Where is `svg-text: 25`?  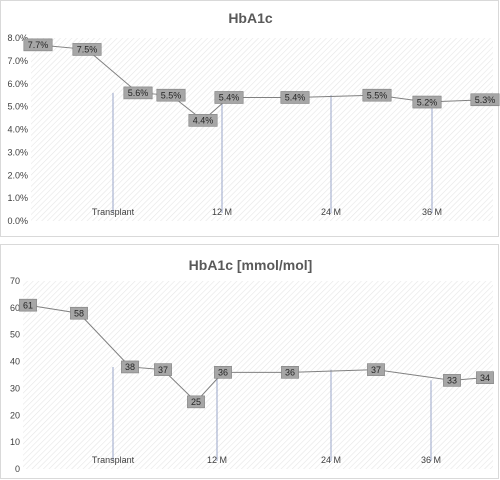 svg-text: 25 is located at coordinates (196, 402).